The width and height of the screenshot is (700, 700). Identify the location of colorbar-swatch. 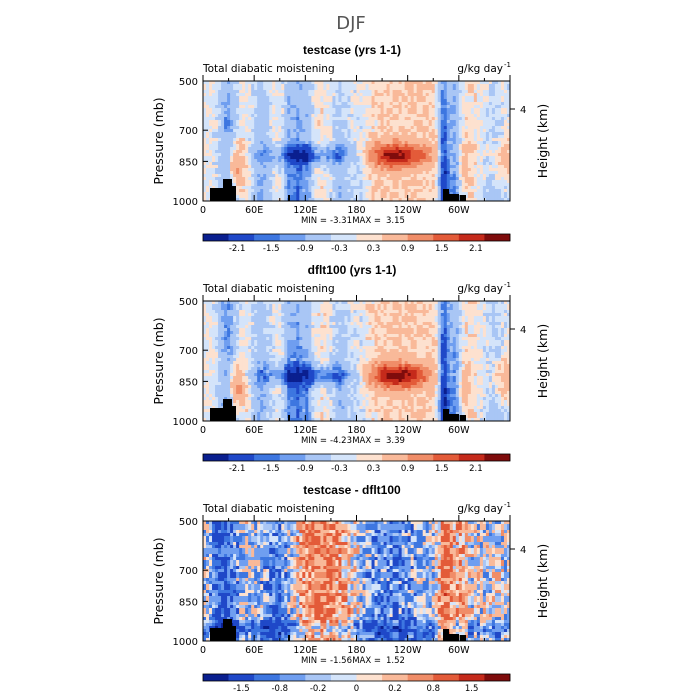
(471, 237).